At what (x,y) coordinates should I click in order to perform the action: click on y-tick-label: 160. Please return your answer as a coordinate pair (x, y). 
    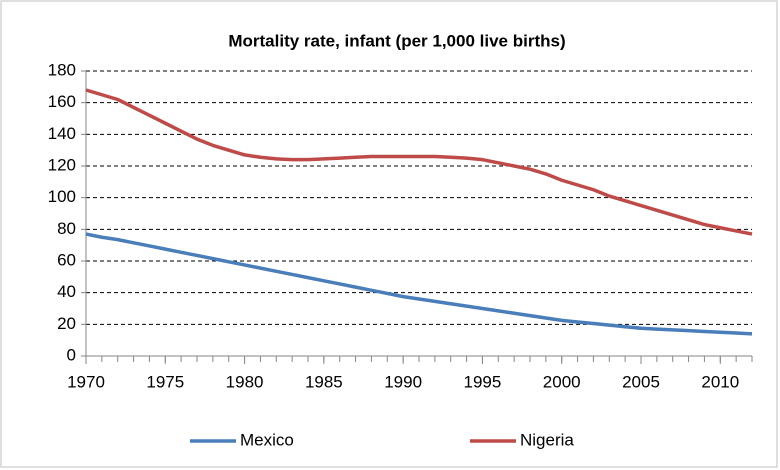
    Looking at the image, I should click on (62, 101).